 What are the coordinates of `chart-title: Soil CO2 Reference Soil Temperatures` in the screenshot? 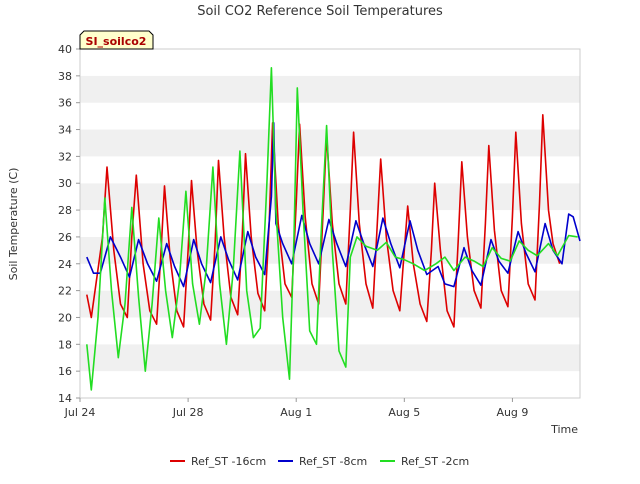 It's located at (320, 11).